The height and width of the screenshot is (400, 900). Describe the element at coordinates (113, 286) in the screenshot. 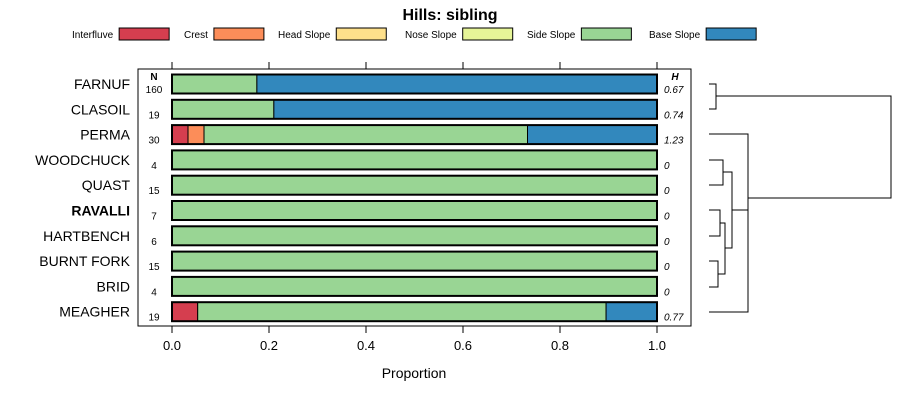

I see `row-label: BRID` at that location.